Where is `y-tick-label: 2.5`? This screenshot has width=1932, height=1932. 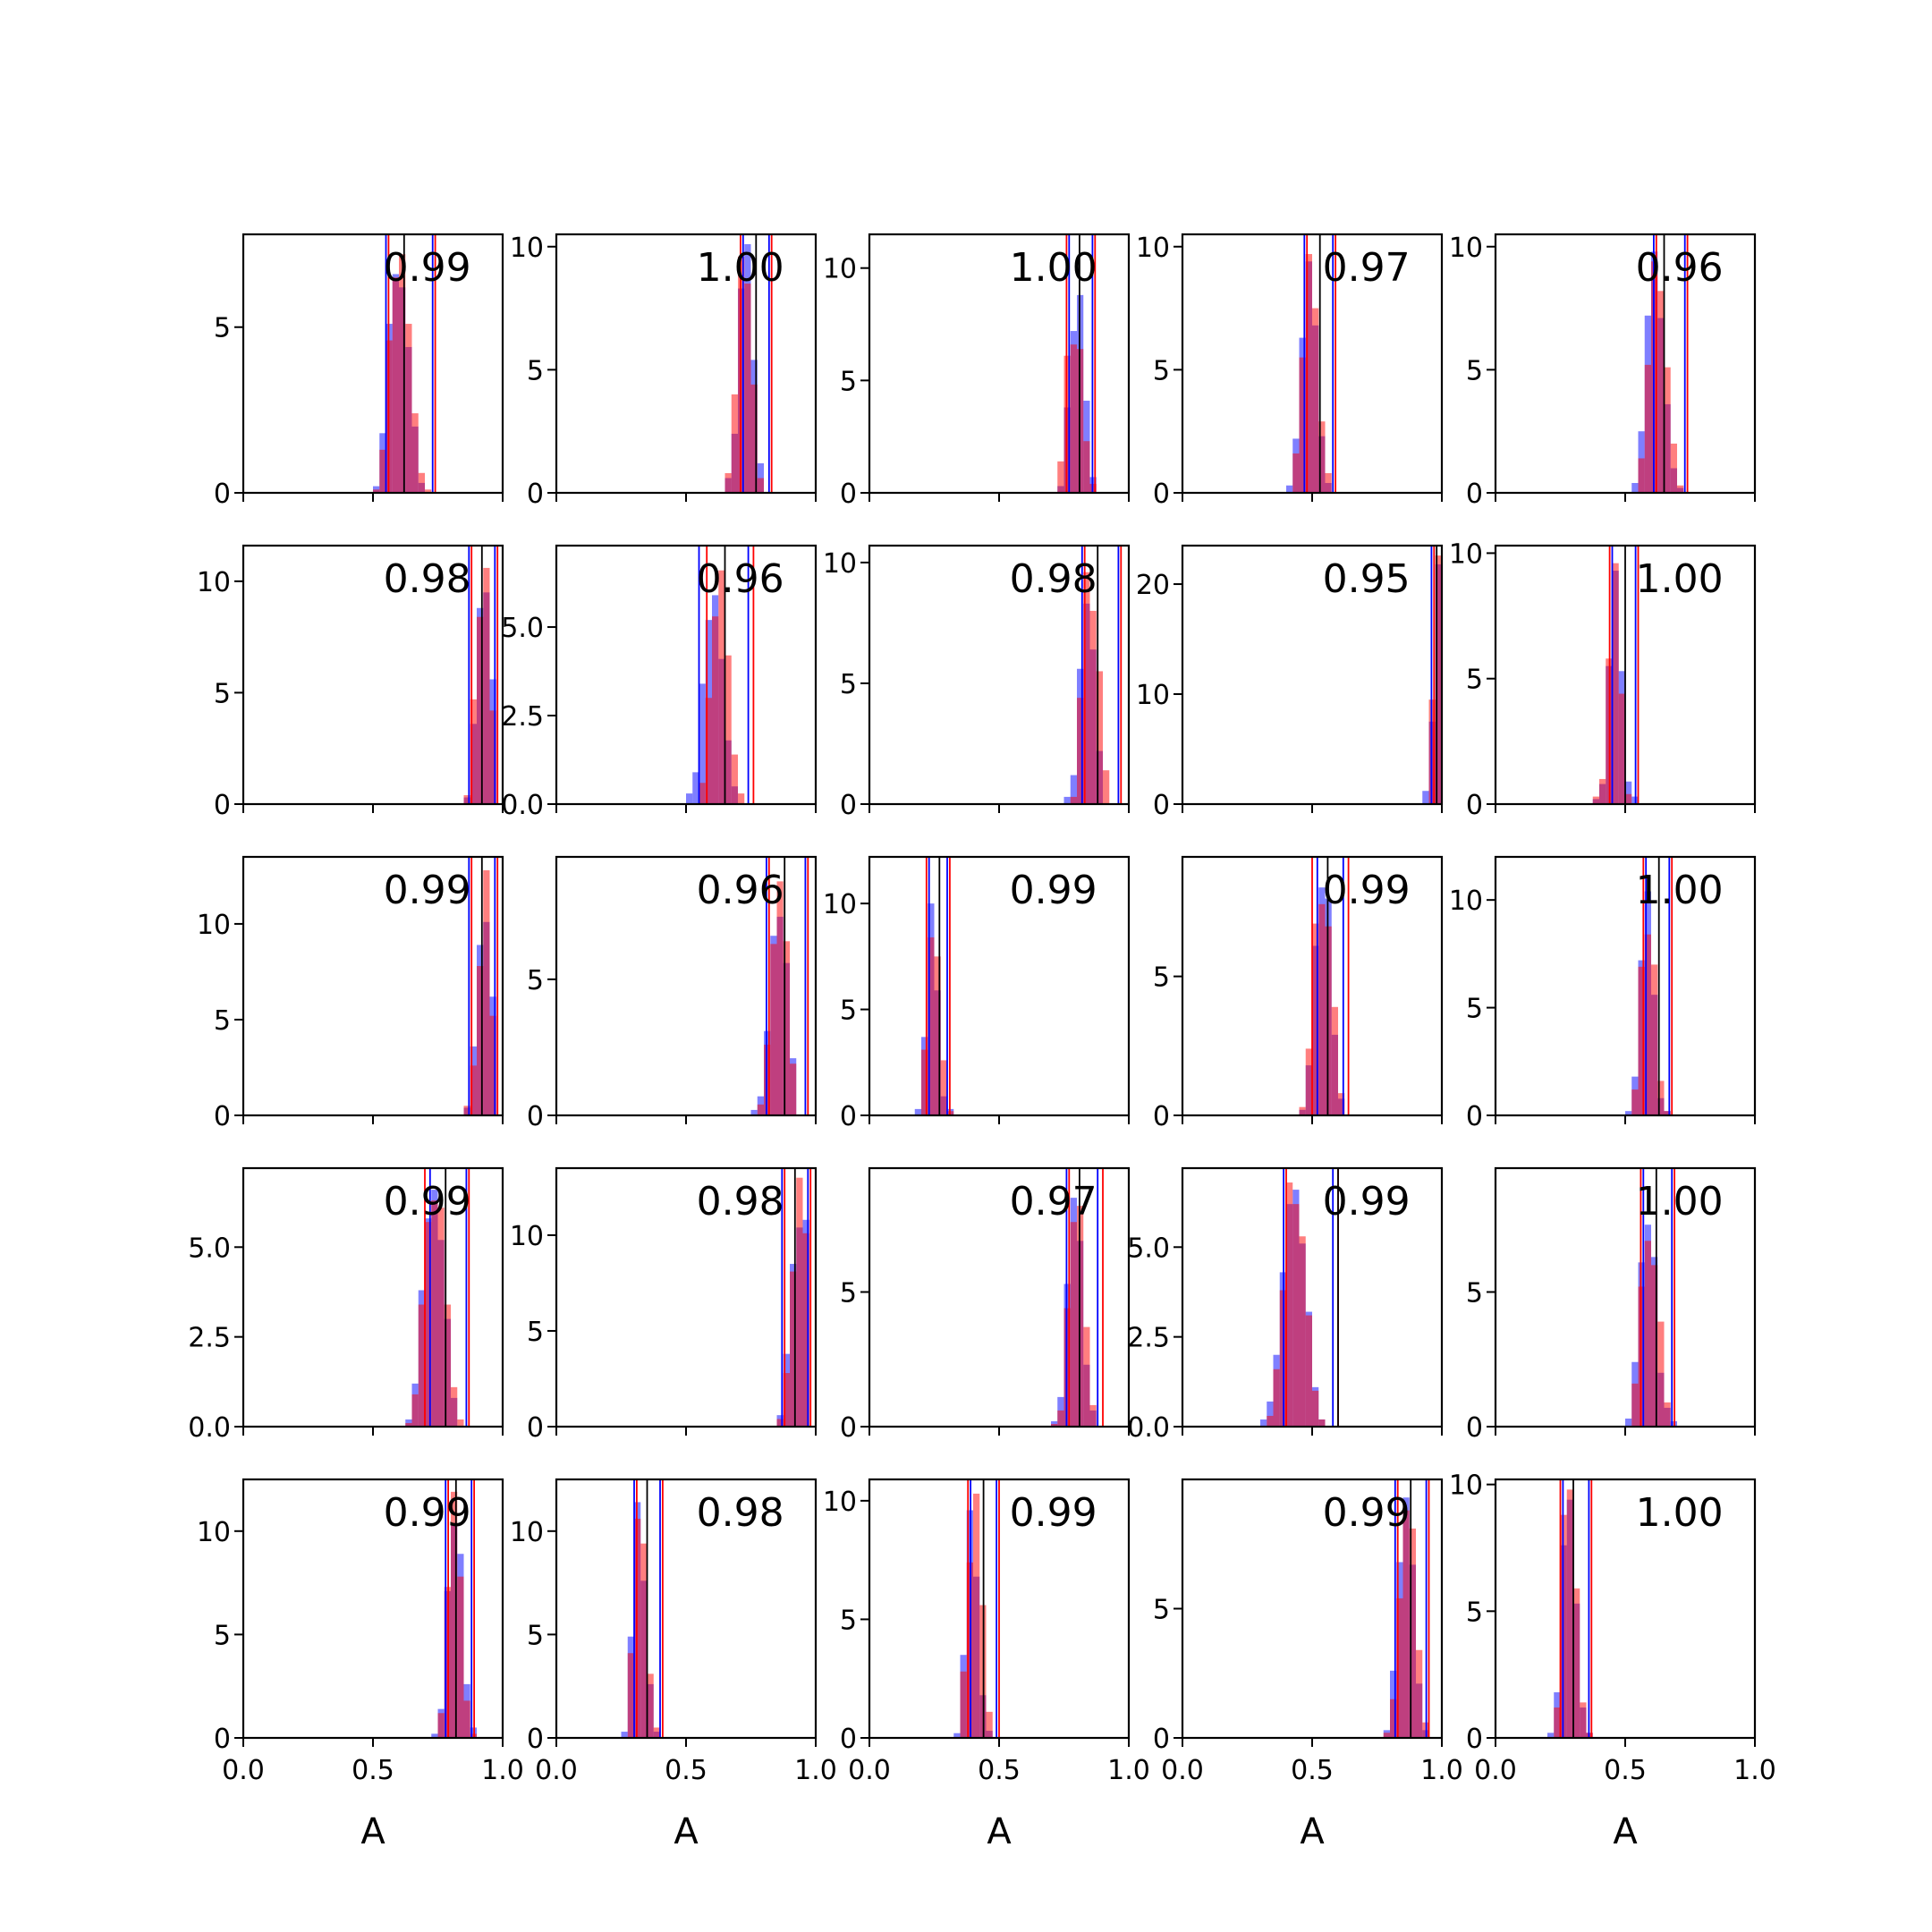
y-tick-label: 2.5 is located at coordinates (522, 717).